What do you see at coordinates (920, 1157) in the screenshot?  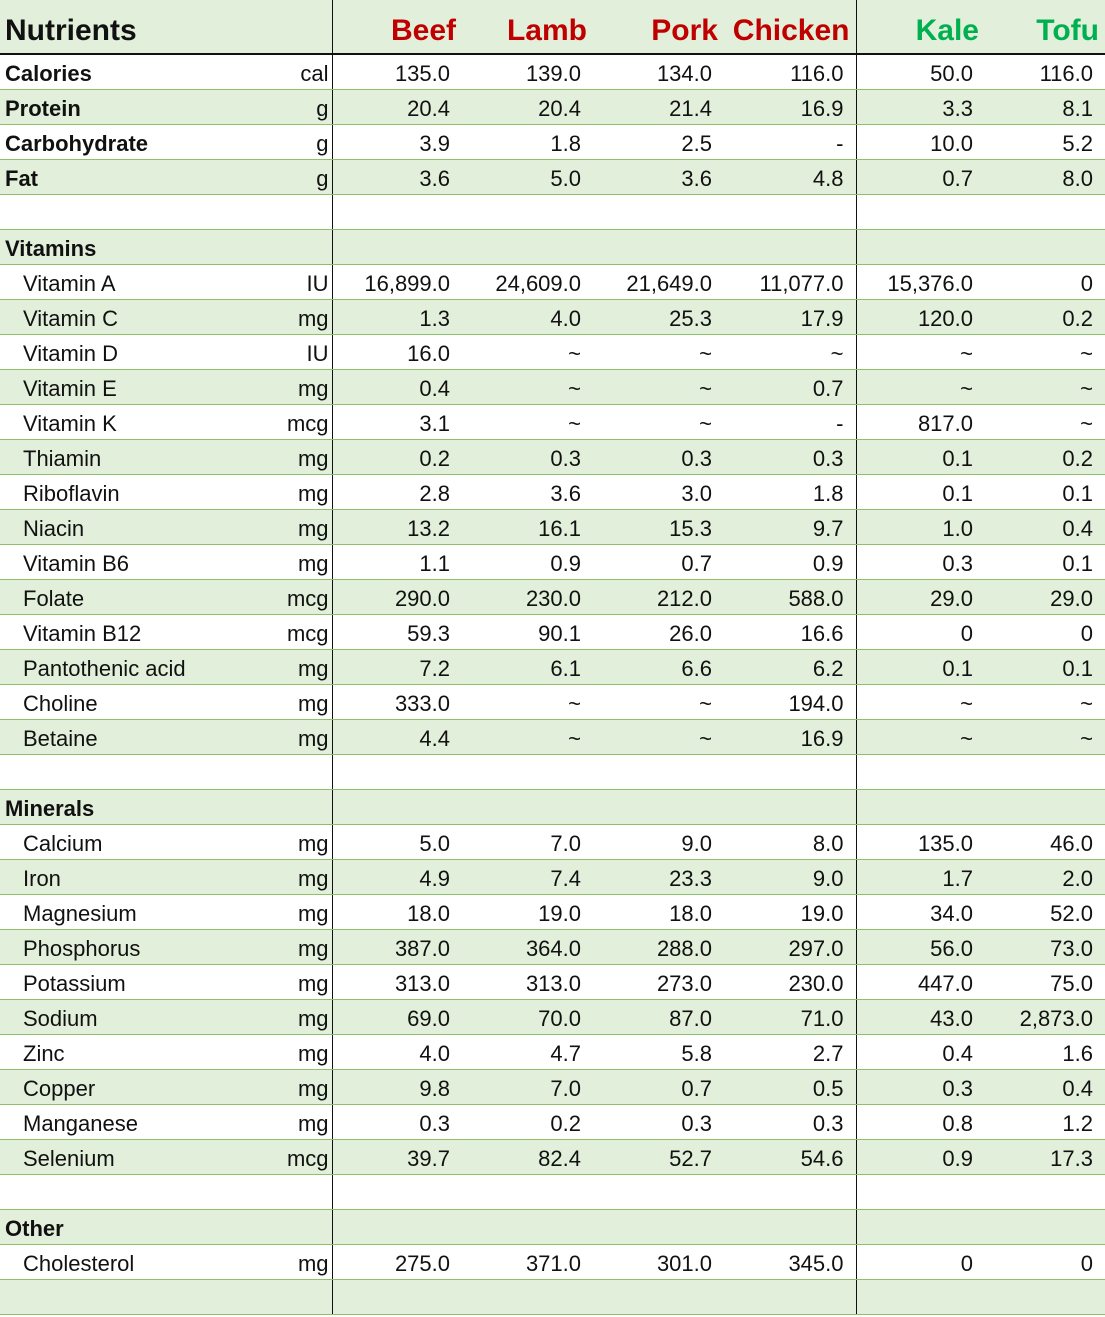 I see `value-cell: 0.9` at bounding box center [920, 1157].